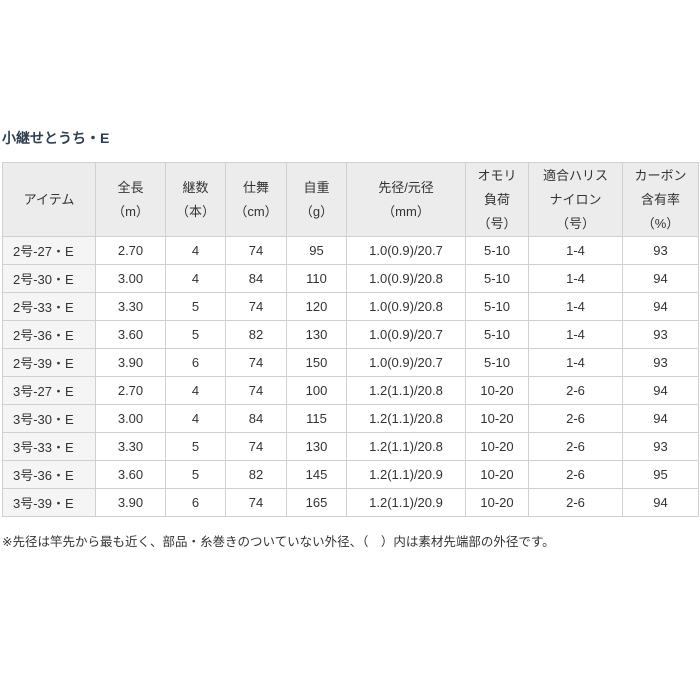 Image resolution: width=700 pixels, height=700 pixels. I want to click on table-row: 3号-39・E 3.90 6 74 165 1.2(1.1)/20.9 10-20 2-6 94, so click(350, 502).